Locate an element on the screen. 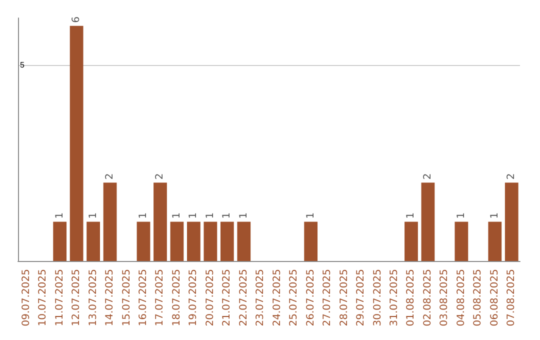  x-tick-label: 02.08.2025 is located at coordinates (428, 297).